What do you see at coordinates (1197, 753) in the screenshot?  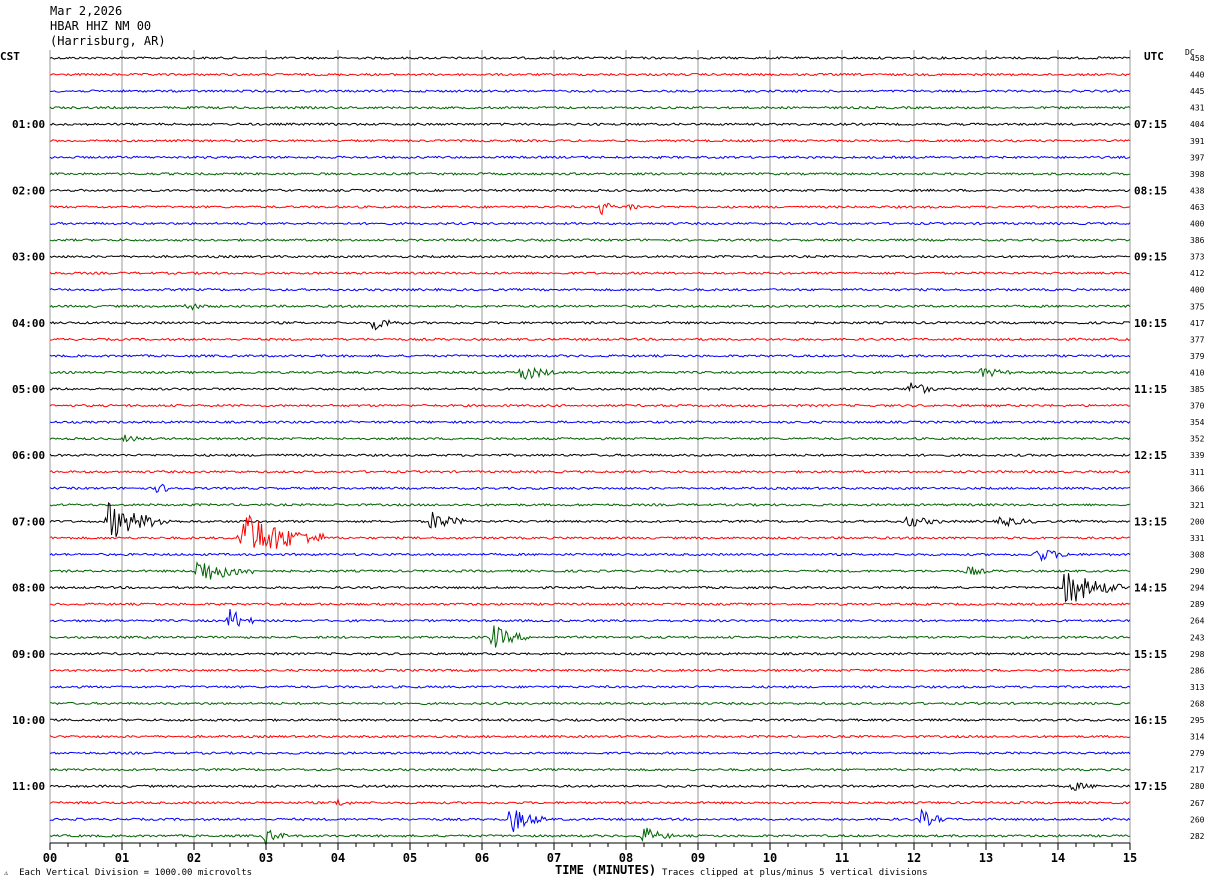 I see `dc-offset-label: 279` at bounding box center [1197, 753].